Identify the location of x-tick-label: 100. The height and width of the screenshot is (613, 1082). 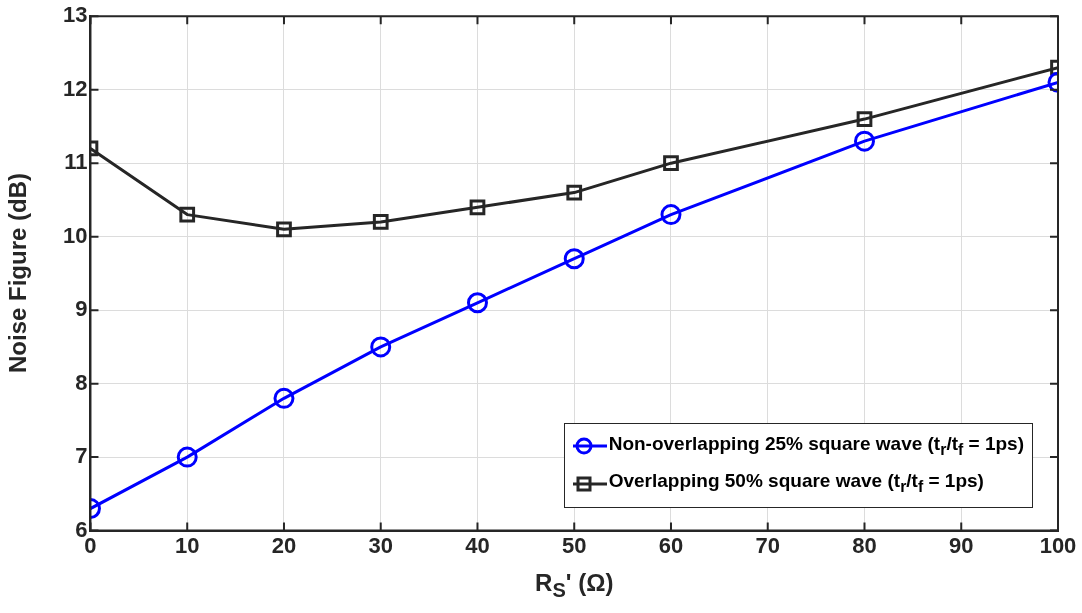
(1058, 545).